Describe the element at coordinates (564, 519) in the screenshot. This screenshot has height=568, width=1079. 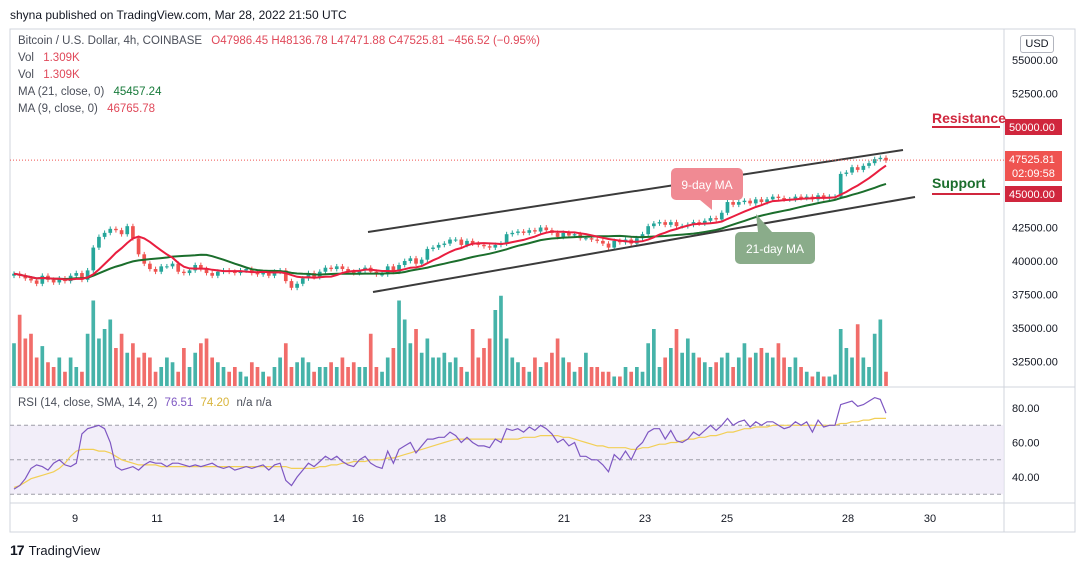
I see `time-tick-label: 21` at that location.